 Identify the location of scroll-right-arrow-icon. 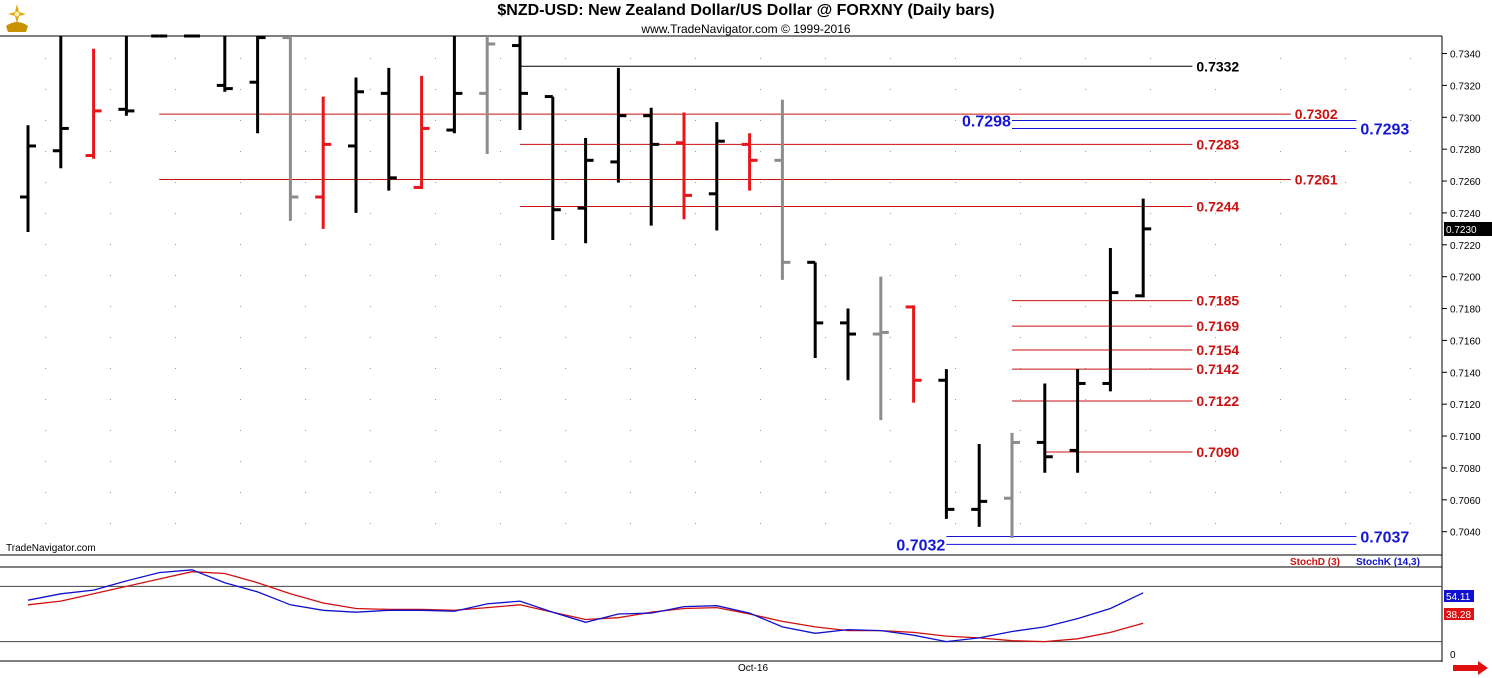
(1470, 668).